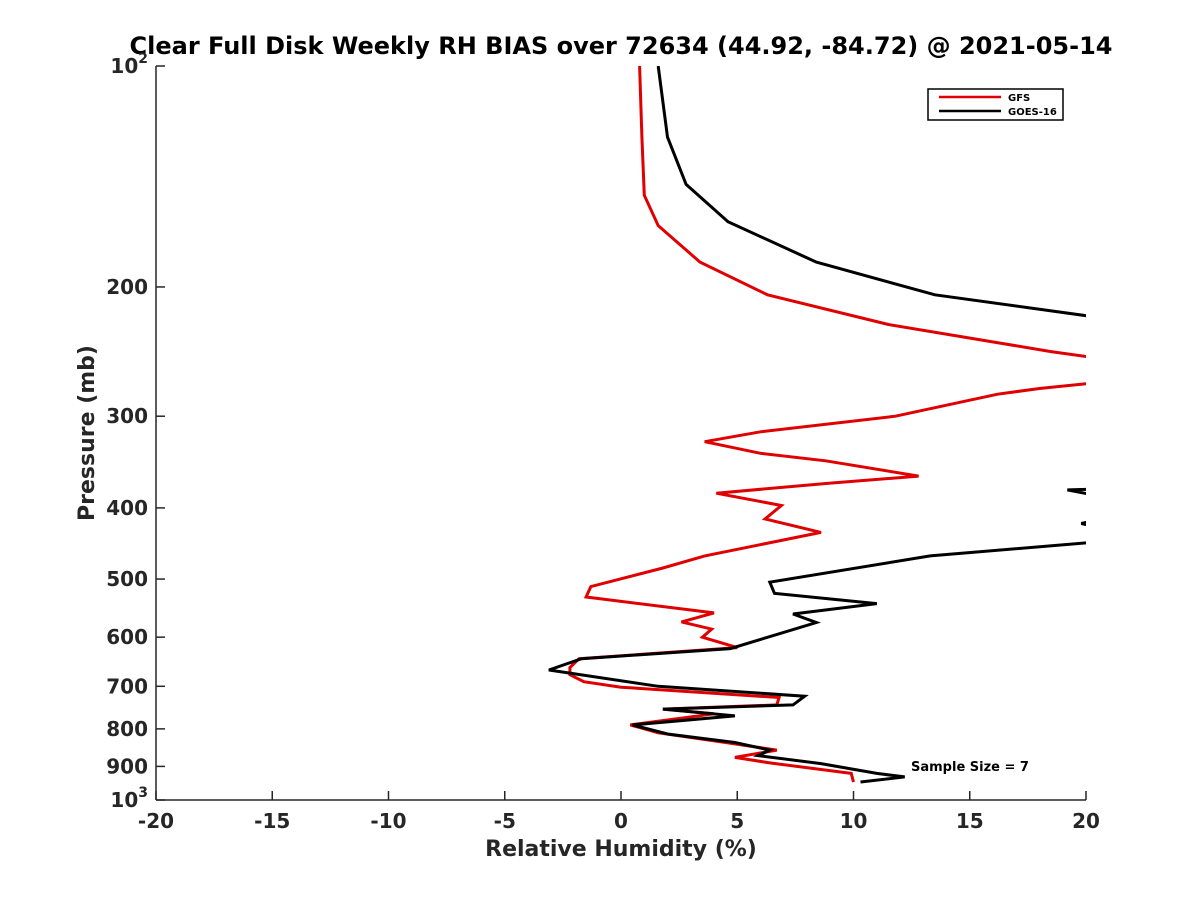 The image size is (1200, 900). What do you see at coordinates (127, 416) in the screenshot?
I see `y-tick-label: 300` at bounding box center [127, 416].